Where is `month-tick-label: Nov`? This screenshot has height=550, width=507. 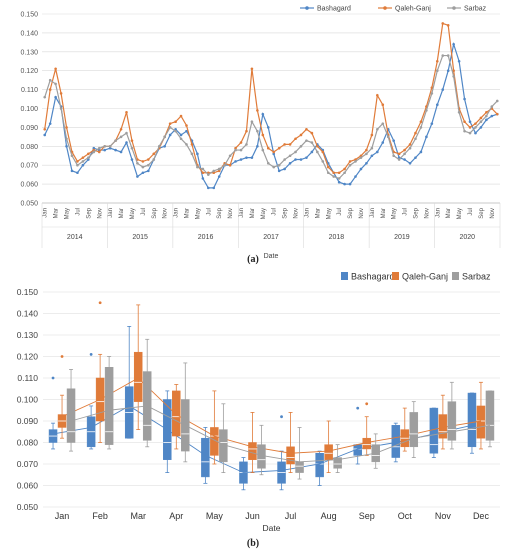
month-tick-label: Nov is located at coordinates (231, 213).